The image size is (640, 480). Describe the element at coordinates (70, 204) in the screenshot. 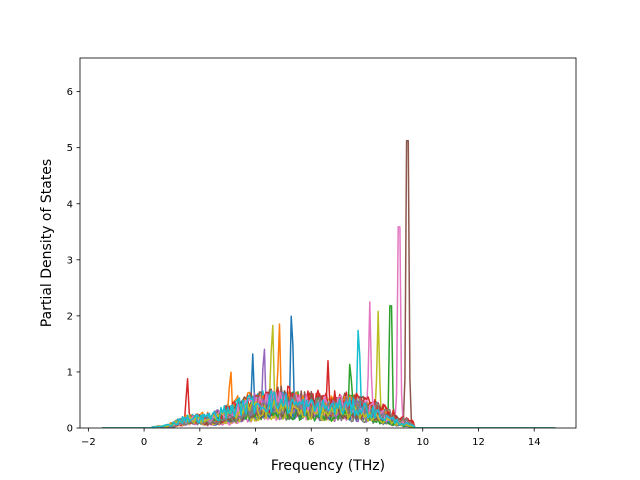

I see `y-tick-label: 4` at that location.